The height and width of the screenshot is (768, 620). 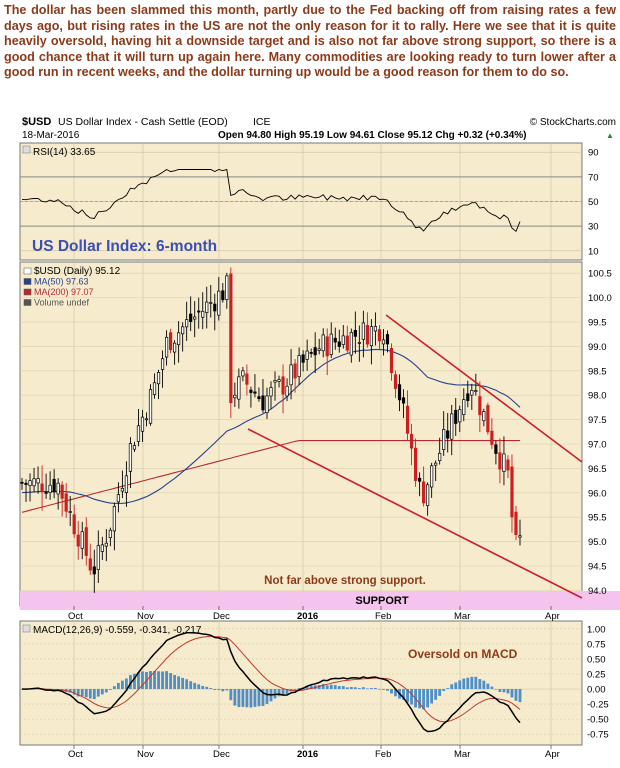 What do you see at coordinates (596, 674) in the screenshot?
I see `macd-tick-label: 0.25` at bounding box center [596, 674].